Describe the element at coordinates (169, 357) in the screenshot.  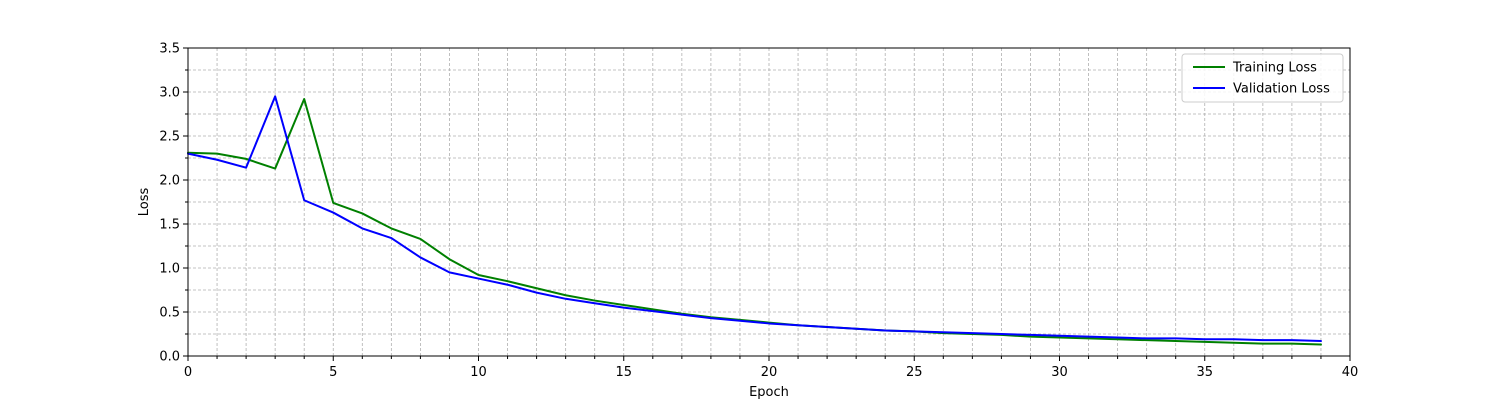
I see `y-tick-label: 0.0` at that location.